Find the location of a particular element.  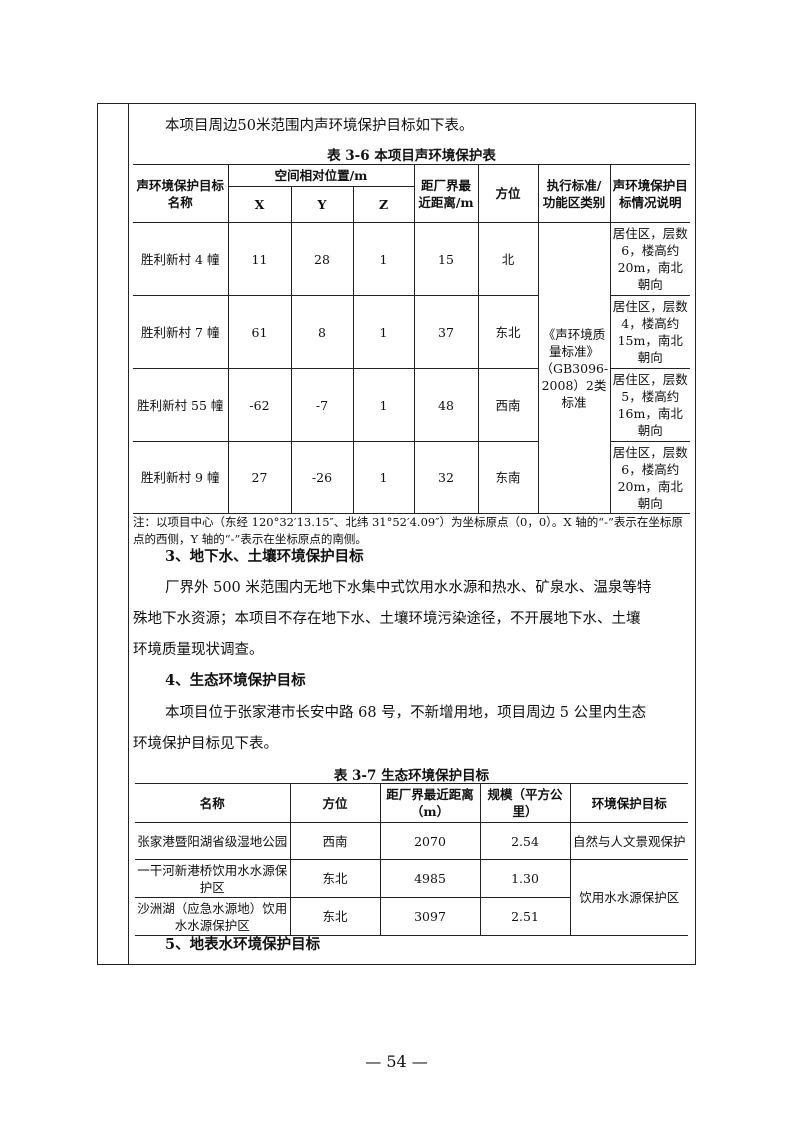

header-y: Y is located at coordinates (322, 204).